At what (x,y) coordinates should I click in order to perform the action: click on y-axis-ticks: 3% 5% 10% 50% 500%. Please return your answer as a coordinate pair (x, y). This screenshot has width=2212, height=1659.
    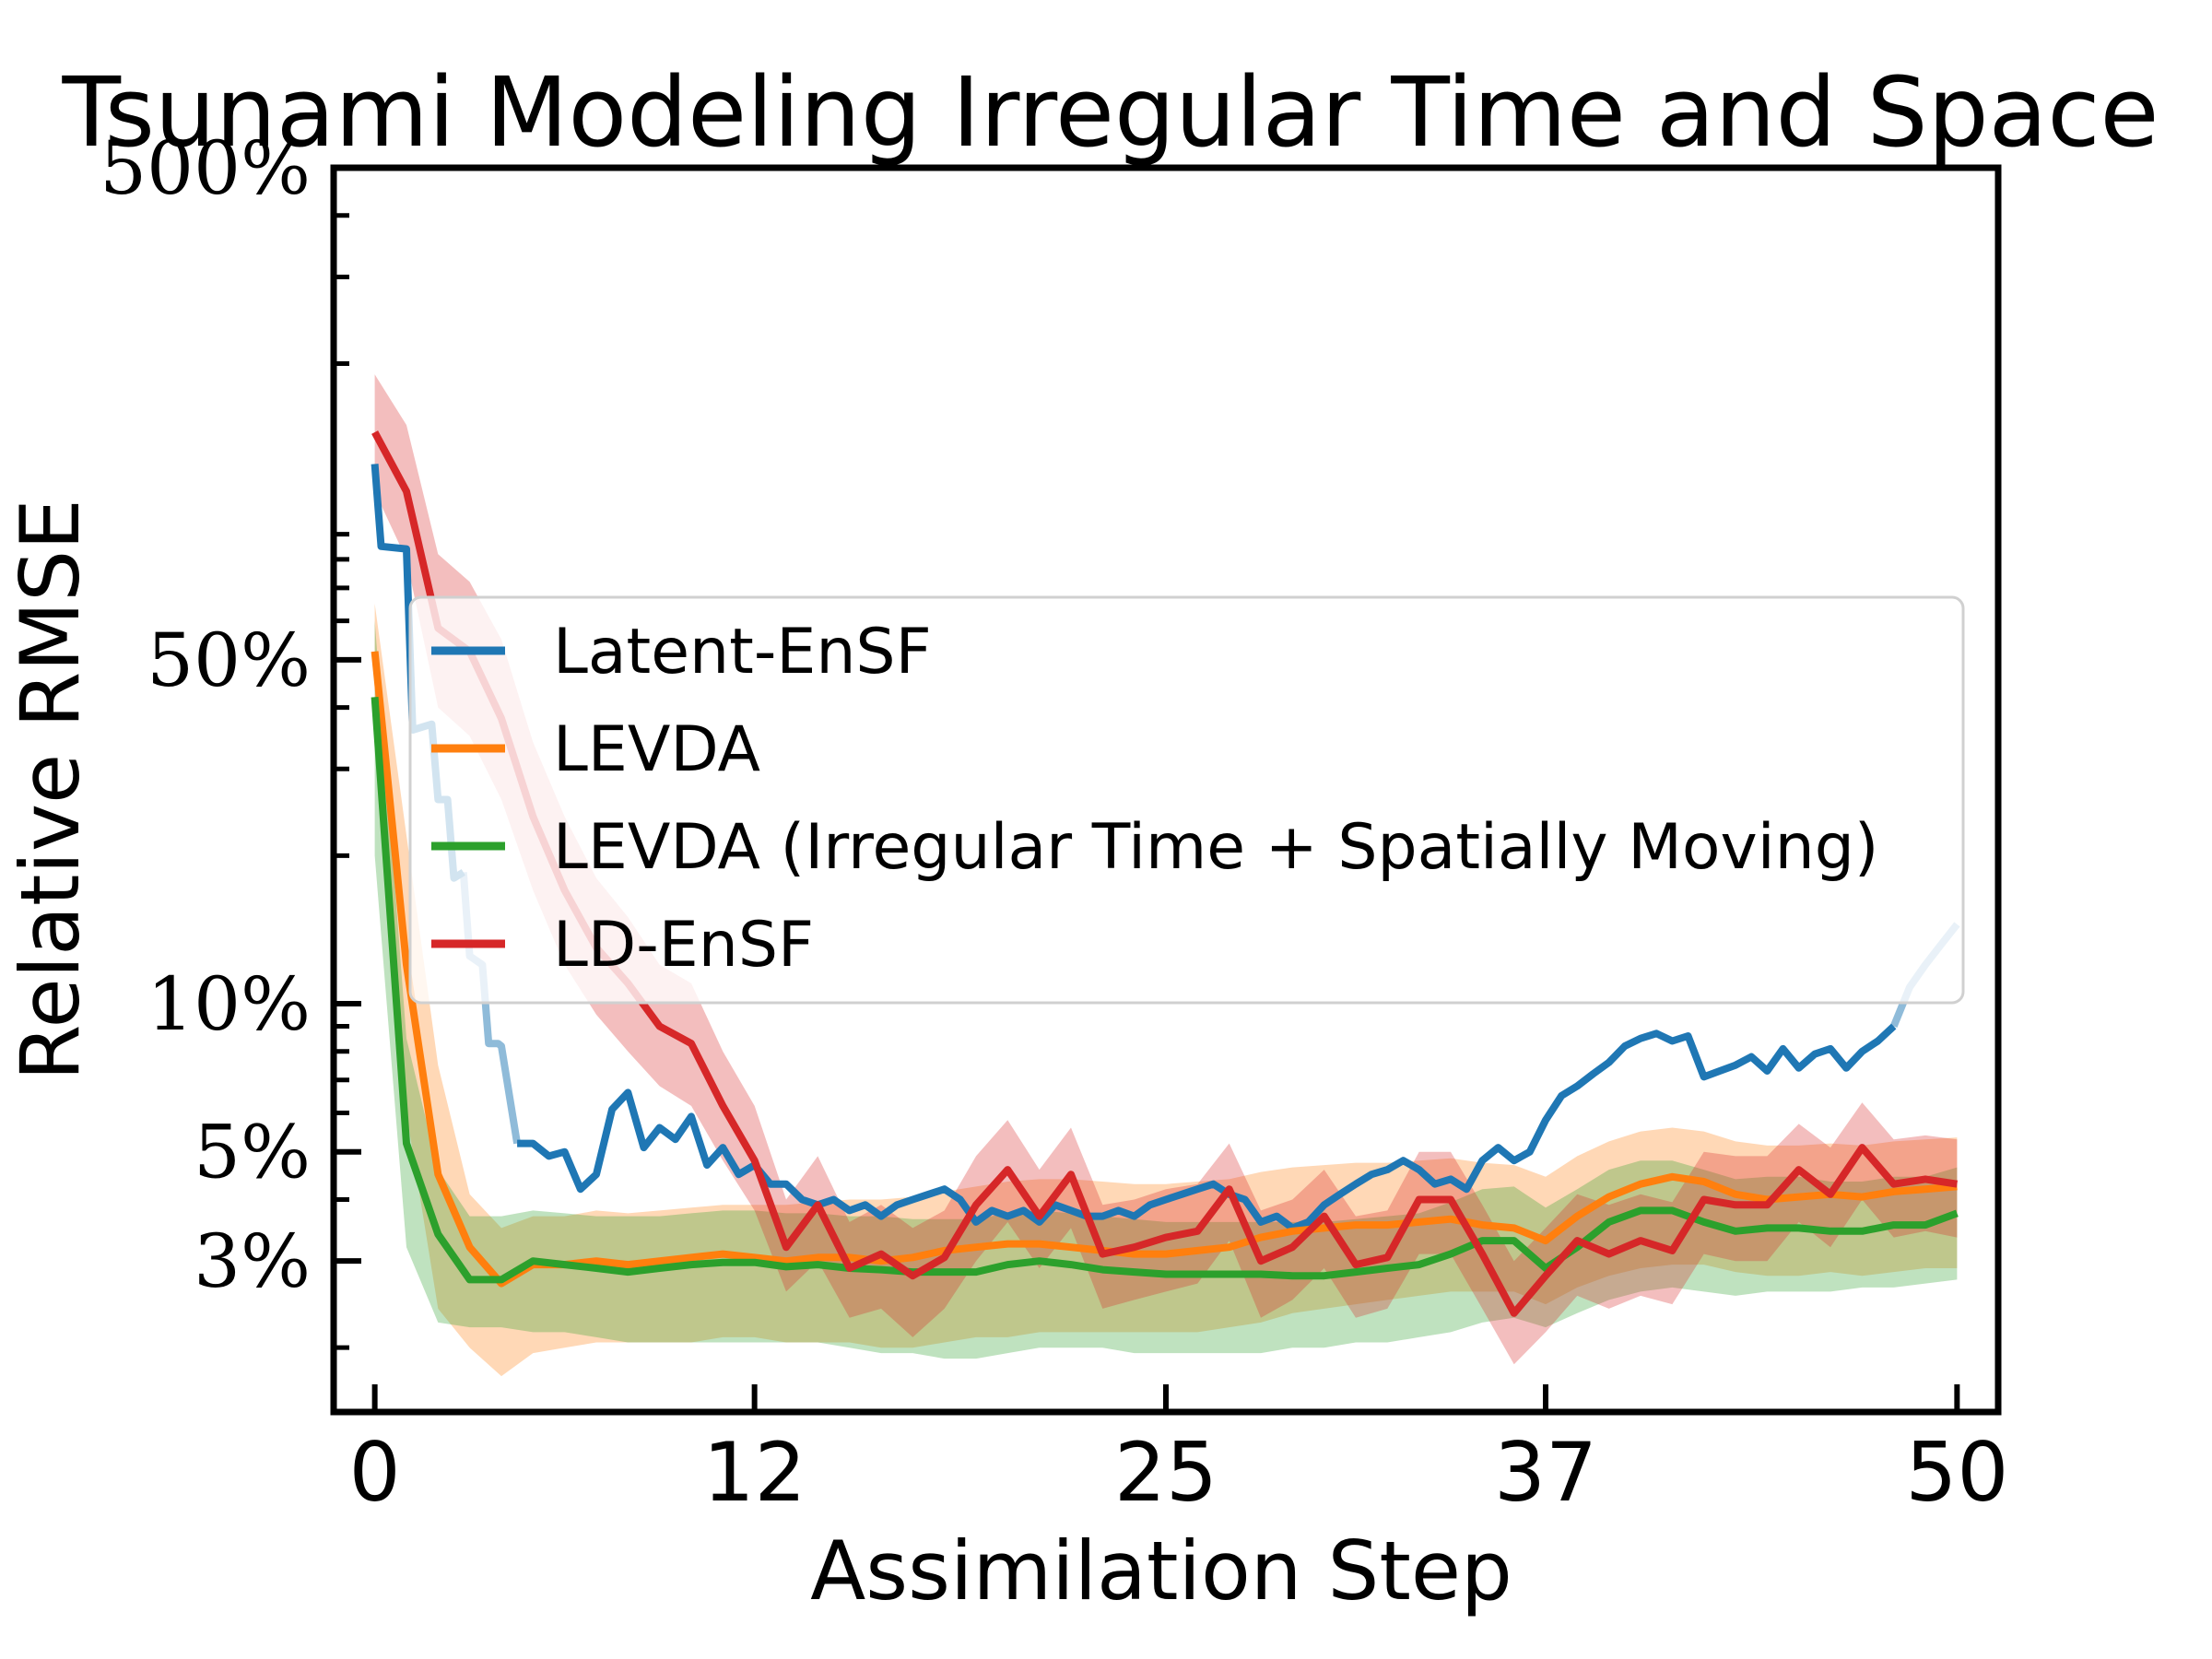
    Looking at the image, I should click on (230, 737).